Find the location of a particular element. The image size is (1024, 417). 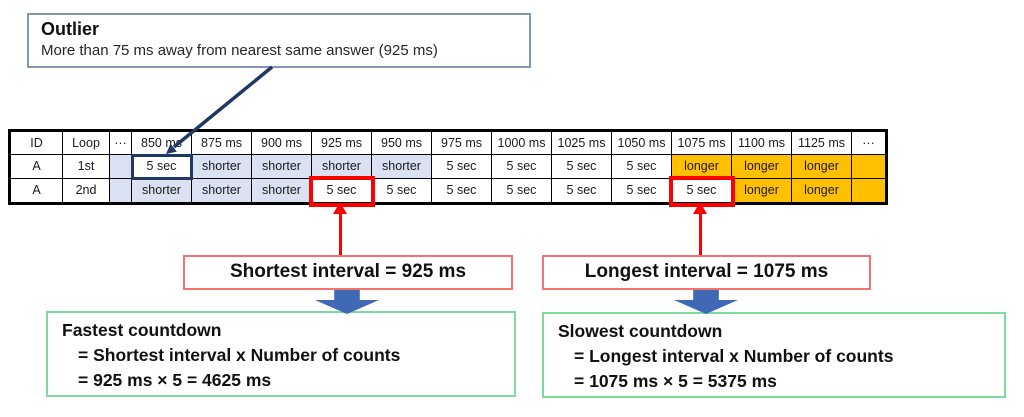

fastest-countdown-result: = 925 ms × 5 = 4625 ms is located at coordinates (175, 380).